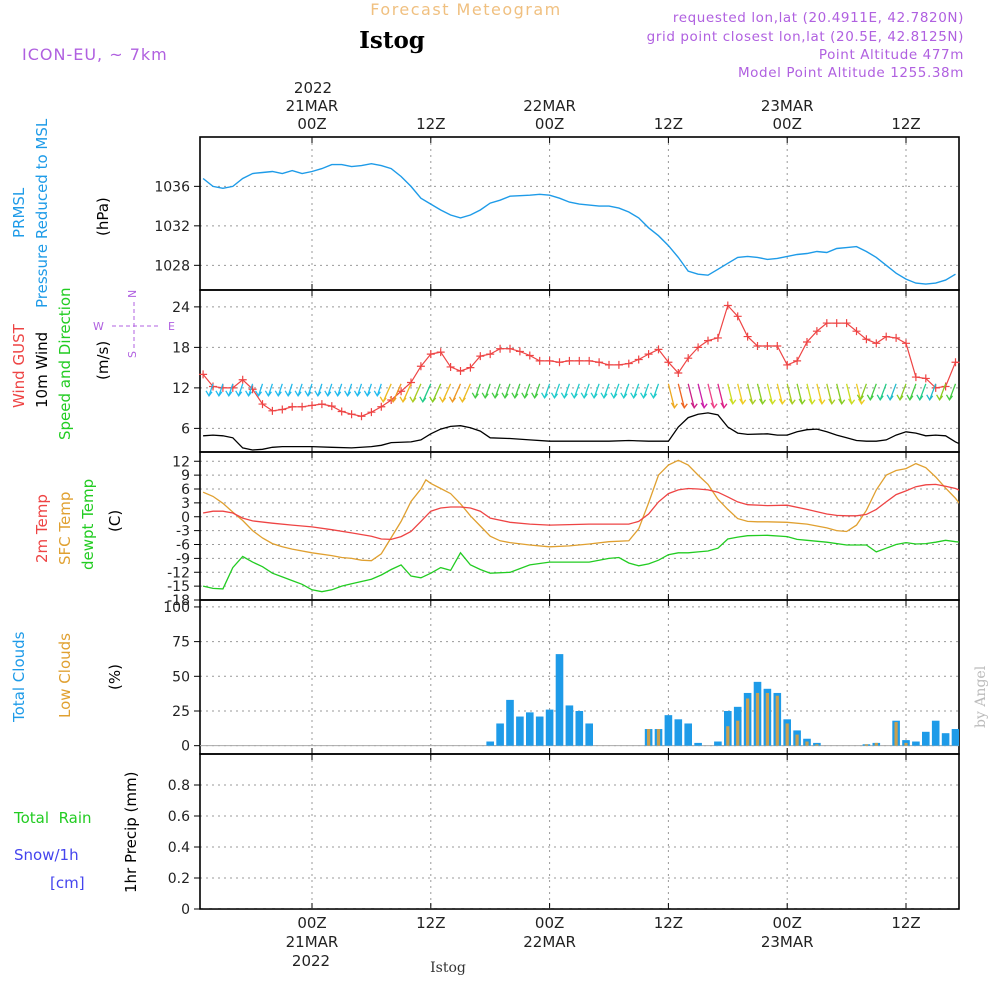 This screenshot has height=1000, width=1000. What do you see at coordinates (787, 106) in the screenshot?
I see `top-date-label: 23MAR` at bounding box center [787, 106].